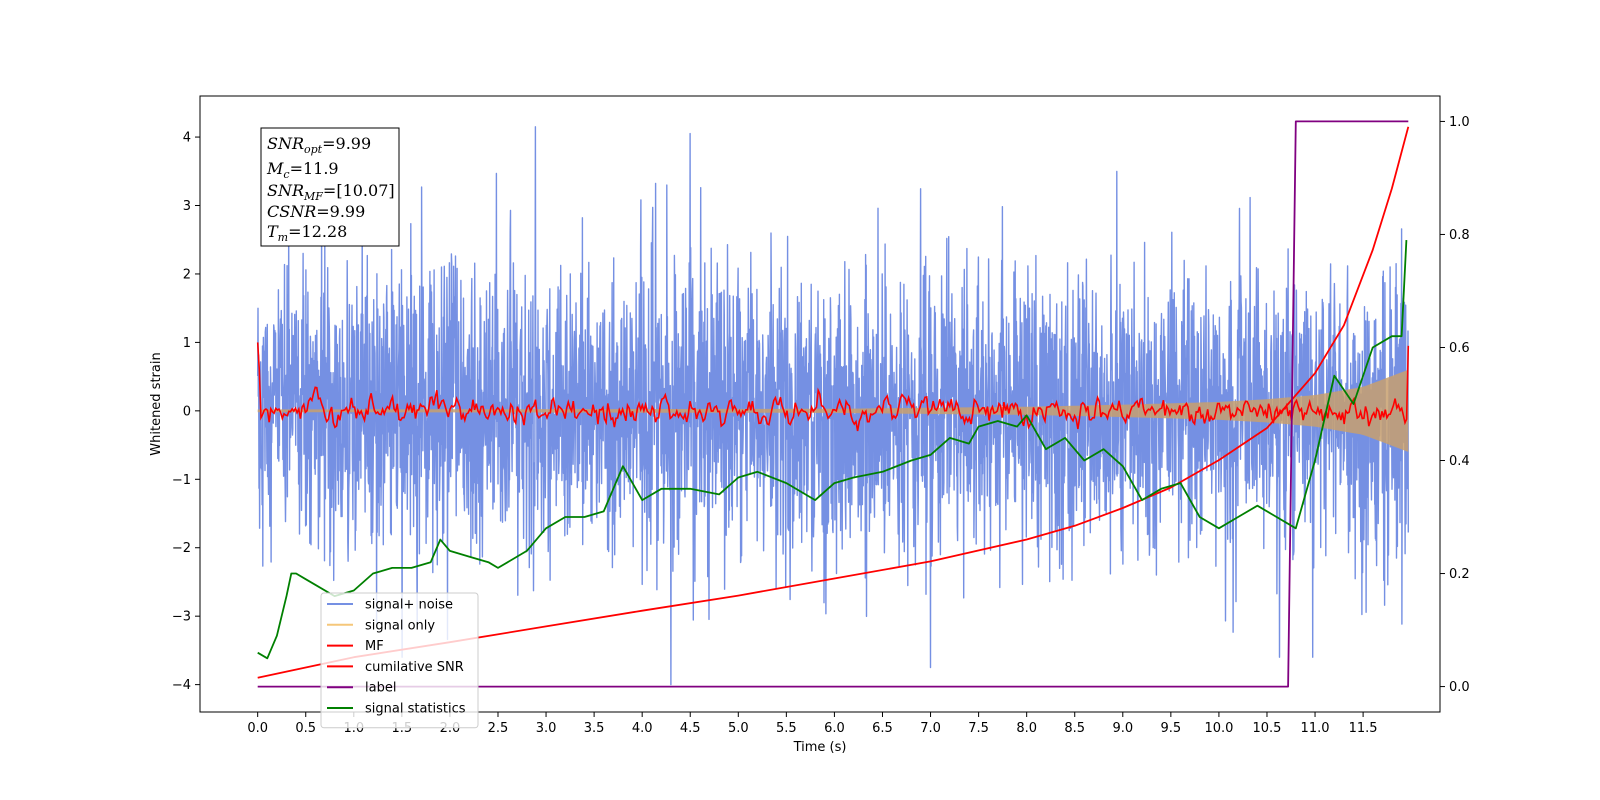  Describe the element at coordinates (882, 728) in the screenshot. I see `x-tick-label: 6.5` at that location.